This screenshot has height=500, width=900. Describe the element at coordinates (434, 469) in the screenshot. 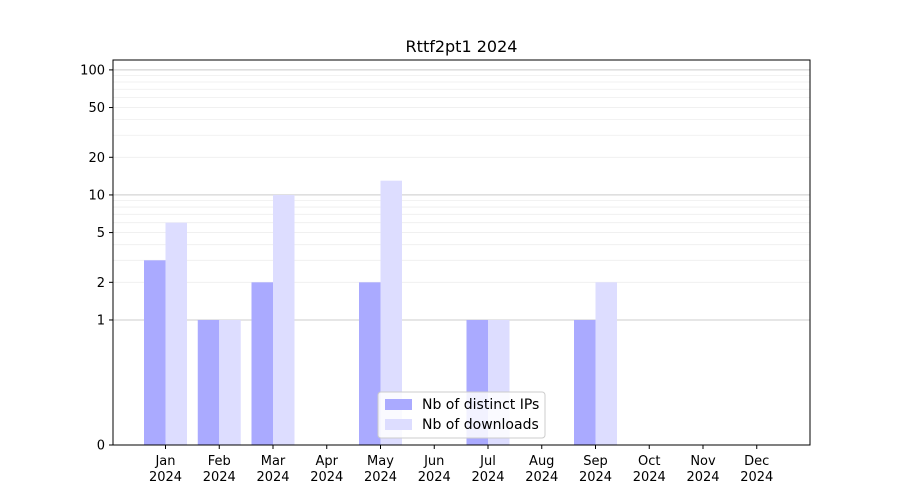

I see `x-tick-label: Jun 2024` at that location.